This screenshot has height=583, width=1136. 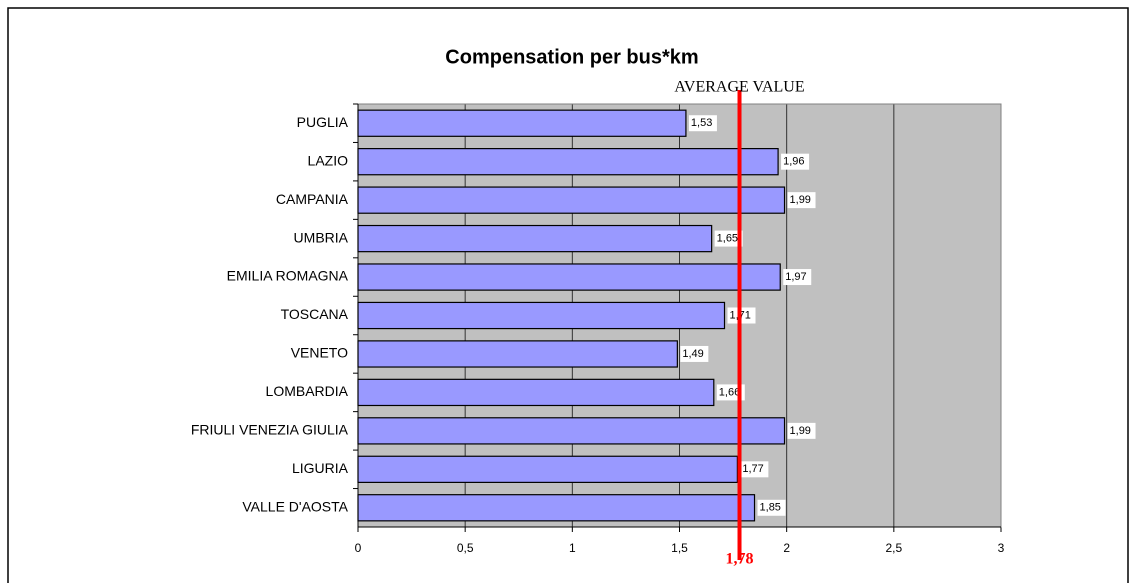 I want to click on y-tick-label: VENETO, so click(x=319, y=353).